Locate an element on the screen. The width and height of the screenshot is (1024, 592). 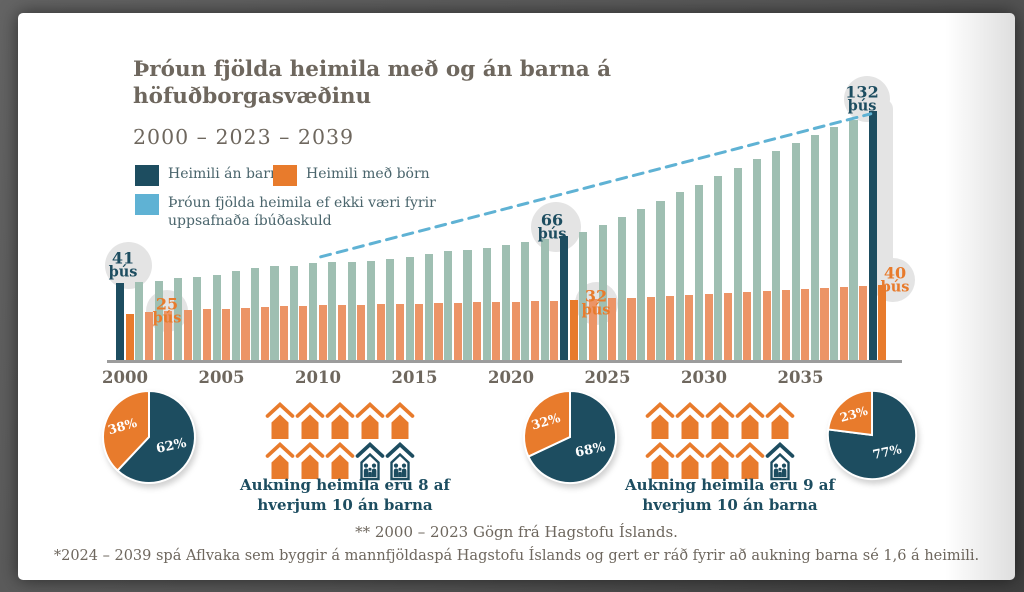
x-axis-tick-label: 2010 is located at coordinates (318, 377).